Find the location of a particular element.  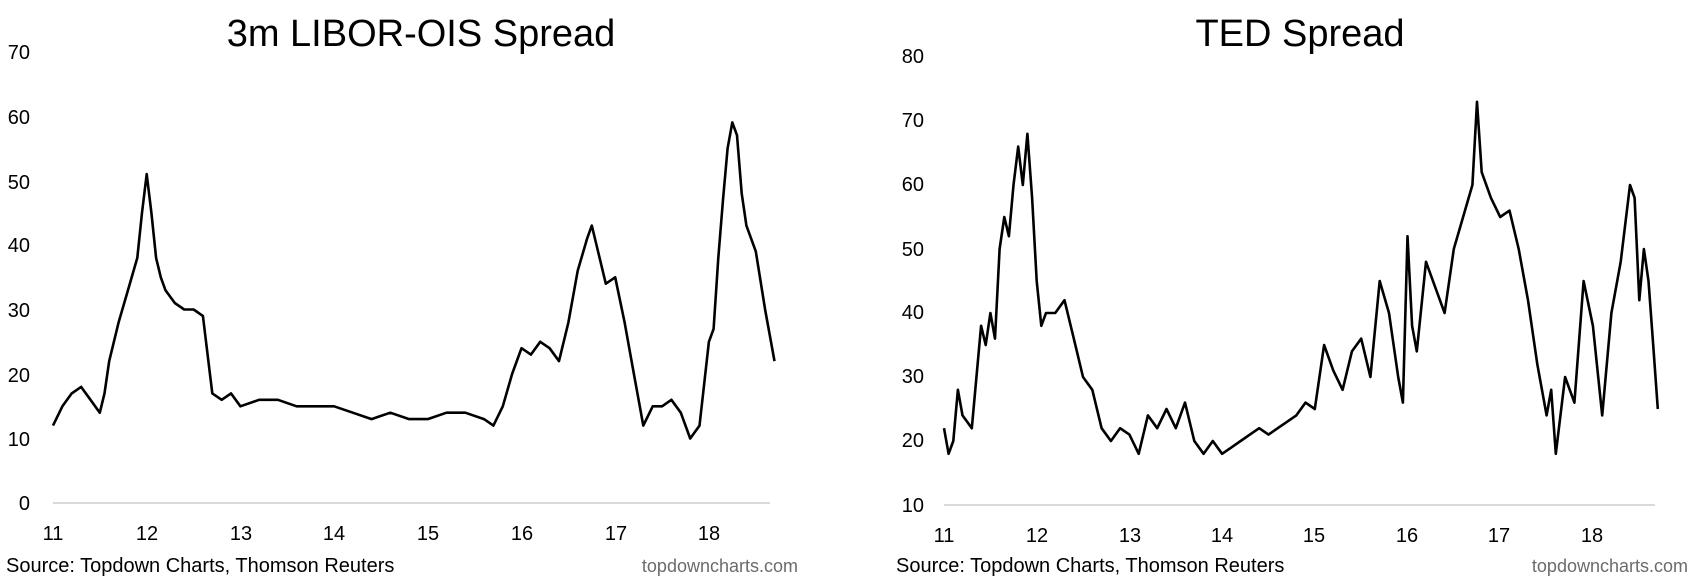

chart-title: 3m LIBOR-OIS Spread is located at coordinates (421, 34).